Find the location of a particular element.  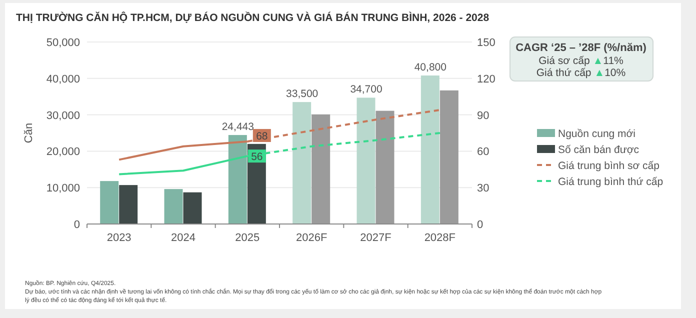

y2-tick-label: 150 is located at coordinates (486, 43).